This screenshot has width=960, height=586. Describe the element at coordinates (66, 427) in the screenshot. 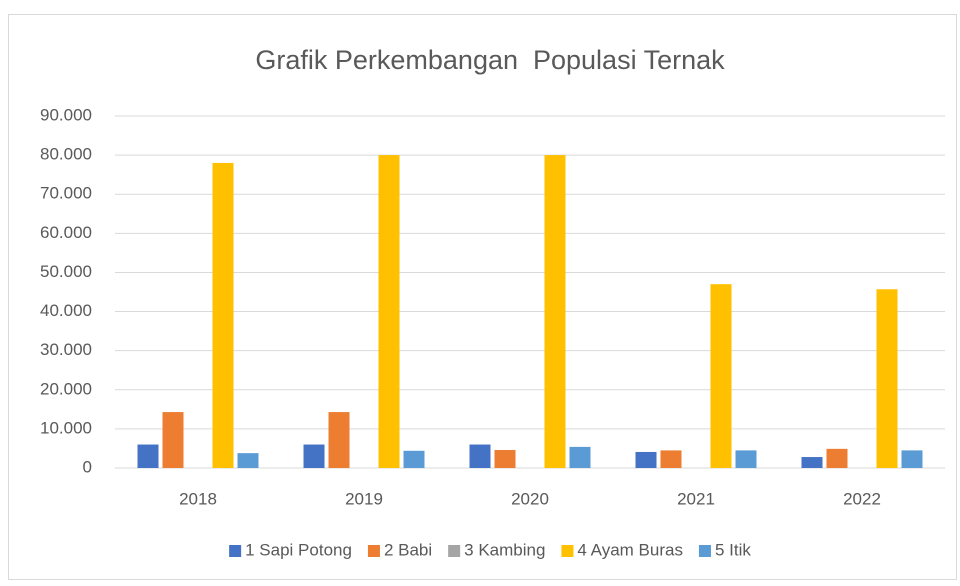

I see `y-tick-label: 10.000` at that location.